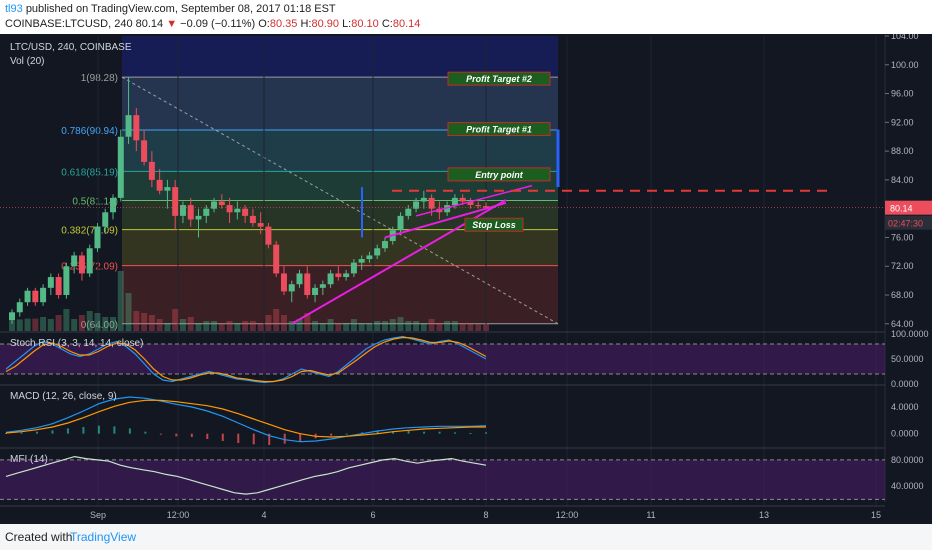  I want to click on price-tick-label: 92.00, so click(902, 122).